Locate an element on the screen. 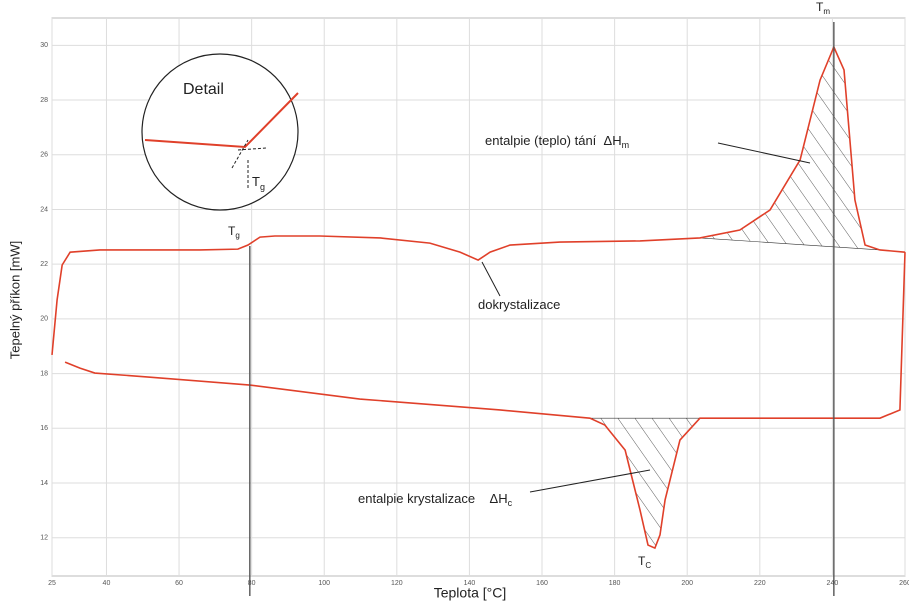 Image resolution: width=909 pixels, height=609 pixels. annotation: entalpie krystalizace ΔHc is located at coordinates (435, 499).